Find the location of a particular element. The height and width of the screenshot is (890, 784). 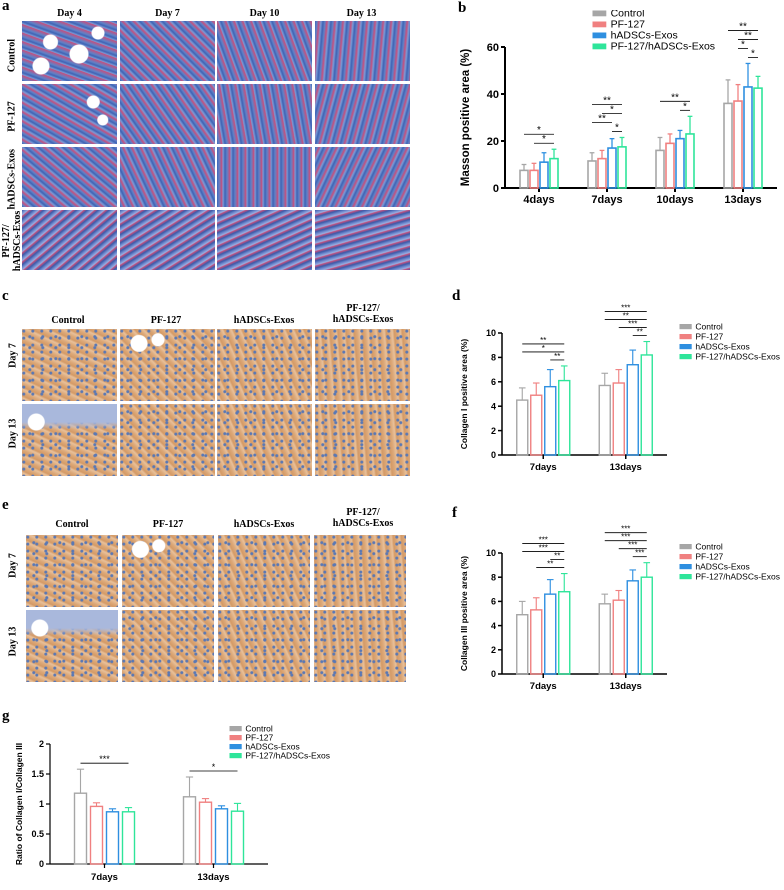

y-tick-label: 0.5 is located at coordinates (37, 834).